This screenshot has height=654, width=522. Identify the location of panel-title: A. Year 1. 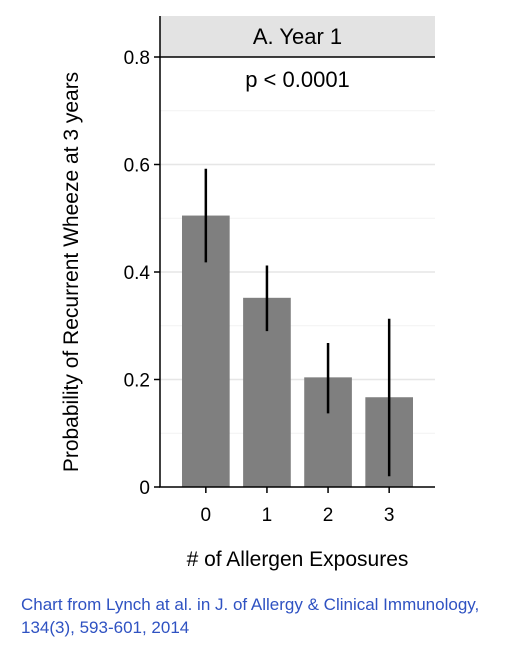
(297, 36).